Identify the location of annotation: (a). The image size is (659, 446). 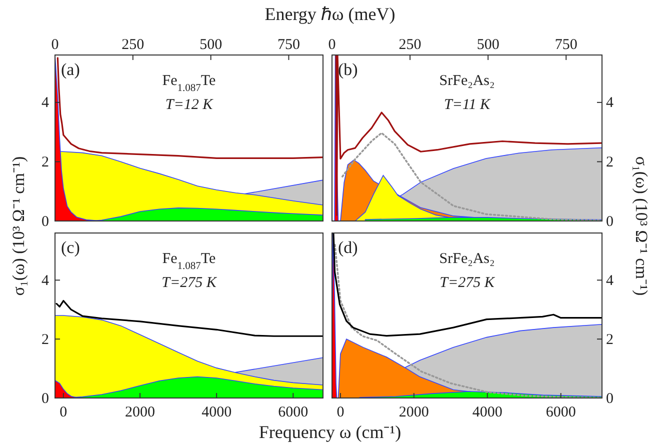
(70, 69).